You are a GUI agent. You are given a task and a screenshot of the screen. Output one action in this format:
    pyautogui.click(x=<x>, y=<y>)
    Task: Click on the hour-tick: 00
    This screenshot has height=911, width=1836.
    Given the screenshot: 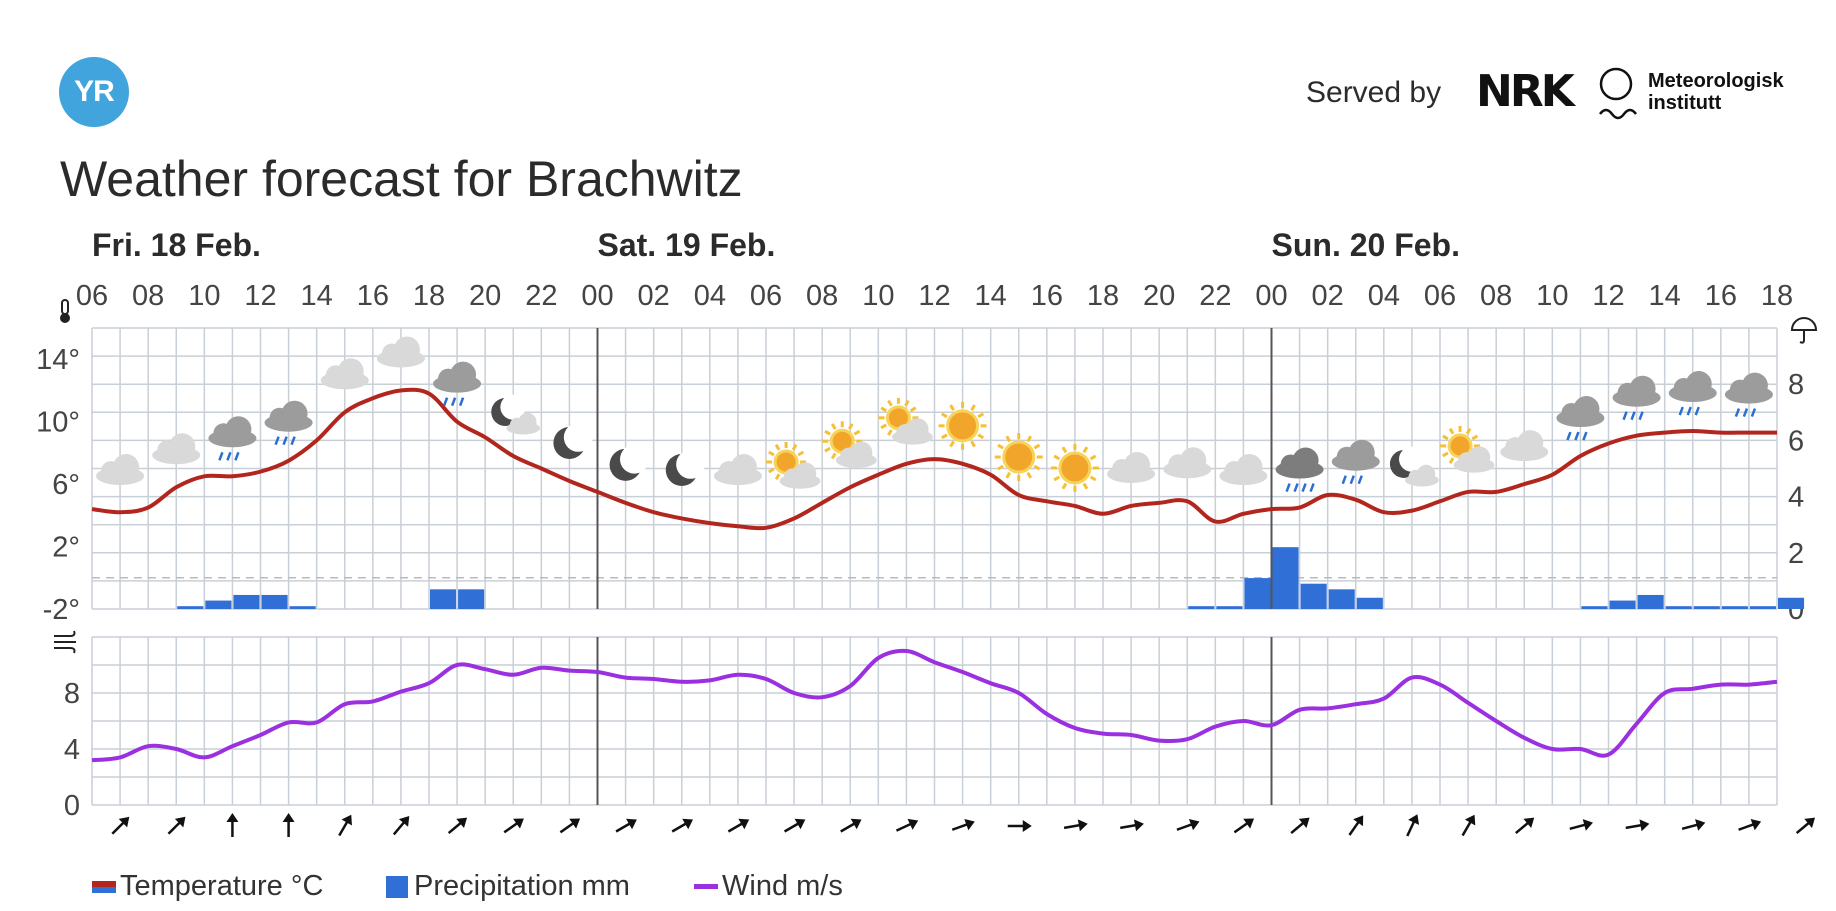 What is the action you would take?
    pyautogui.click(x=1271, y=296)
    